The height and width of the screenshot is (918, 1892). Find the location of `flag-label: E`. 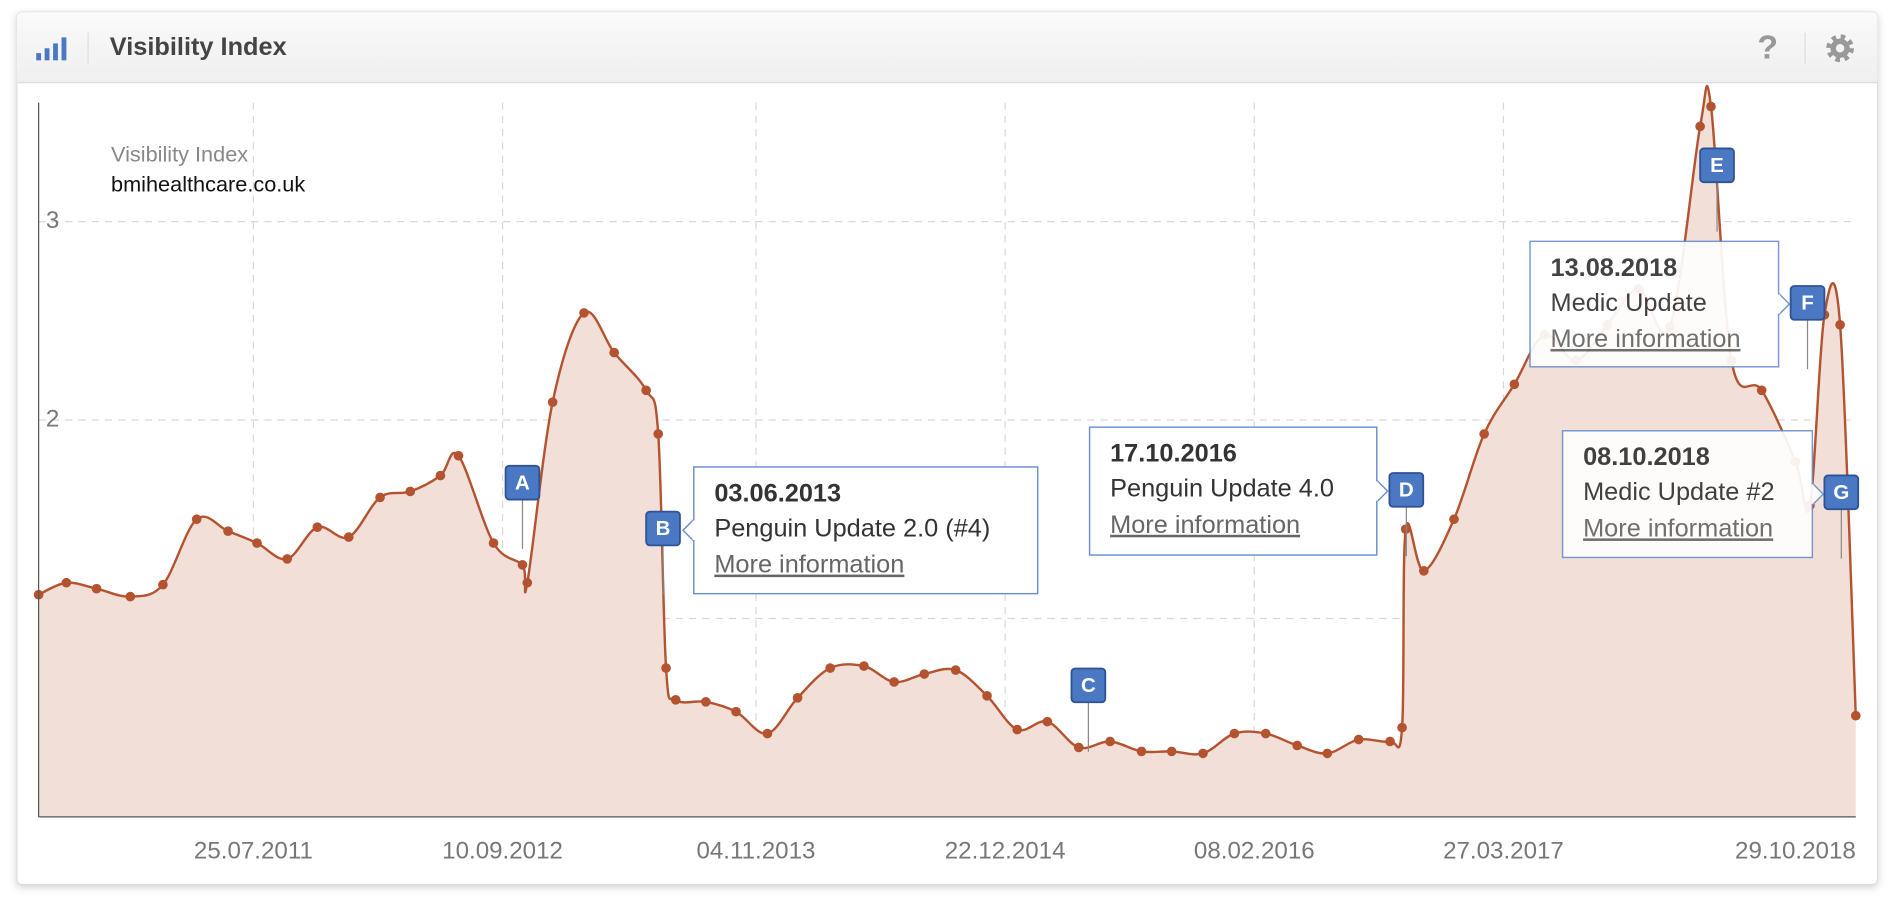

flag-label: E is located at coordinates (1717, 165).